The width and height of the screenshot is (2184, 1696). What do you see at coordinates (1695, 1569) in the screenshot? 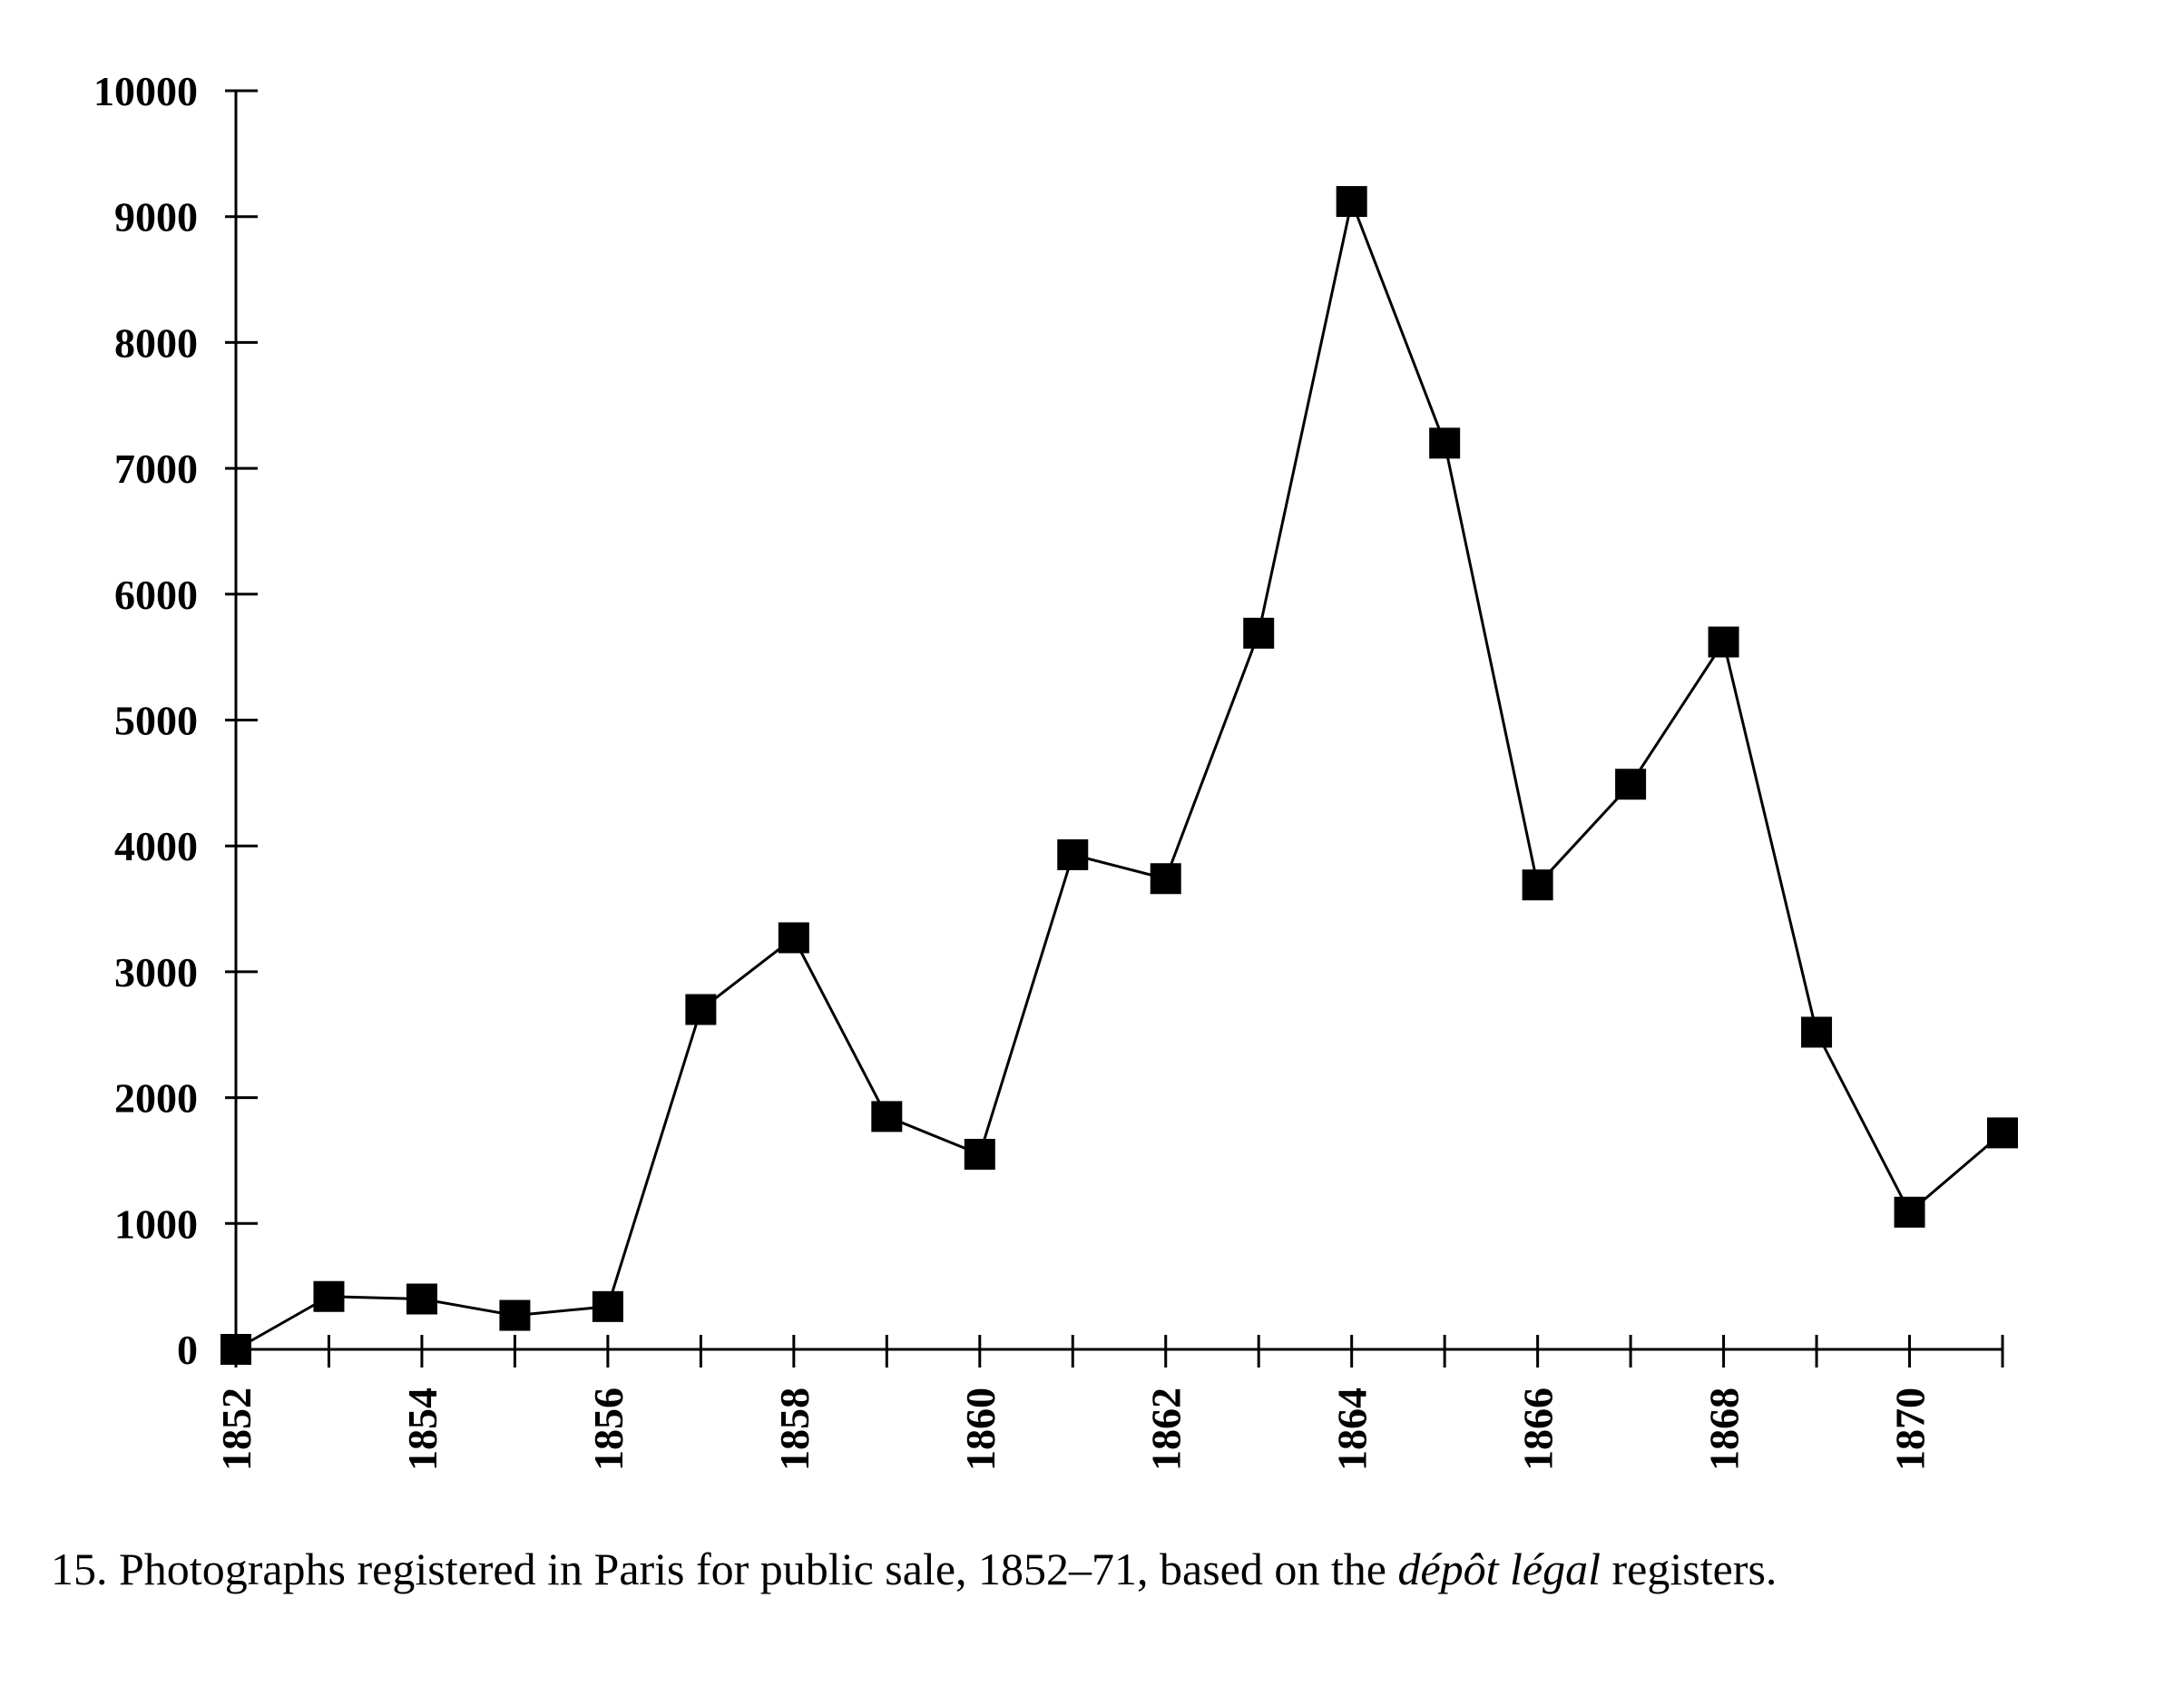
I see `caption-text-after: registers.` at bounding box center [1695, 1569].